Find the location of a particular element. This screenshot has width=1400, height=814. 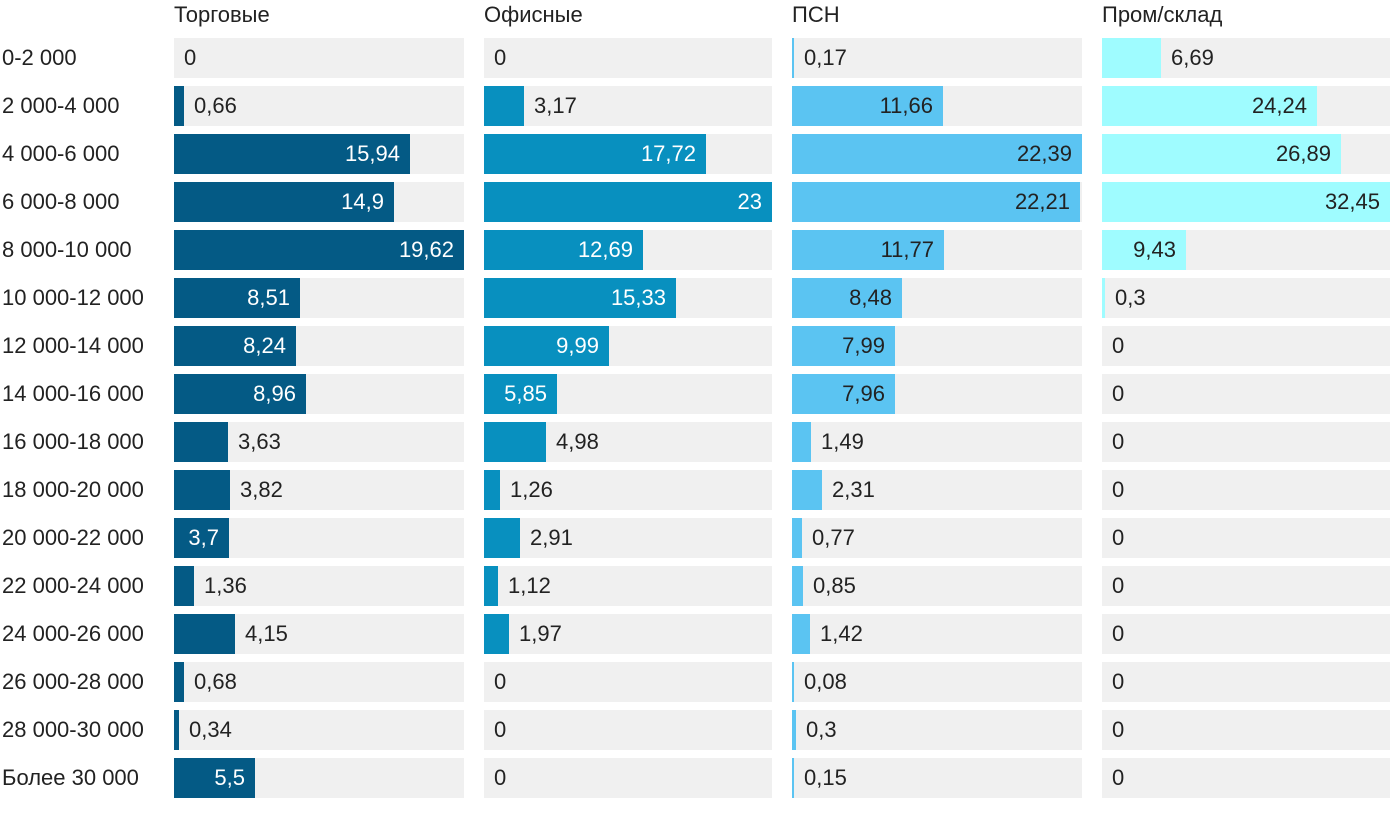

series-title: Пром/склад is located at coordinates (1162, 14).